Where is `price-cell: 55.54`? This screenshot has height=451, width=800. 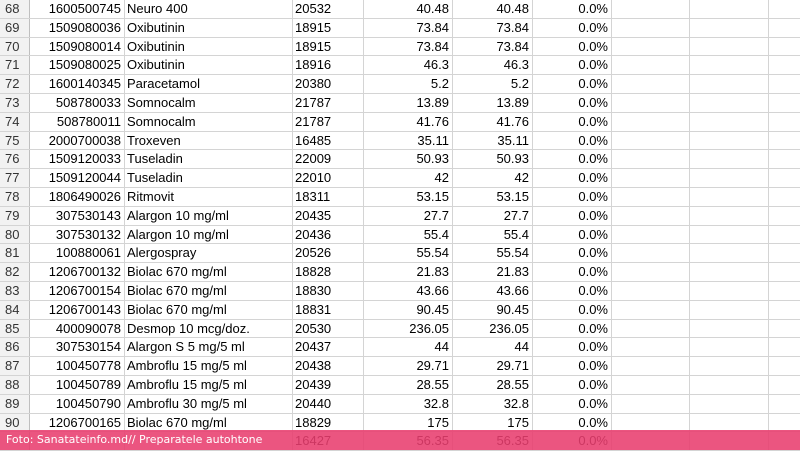 price-cell: 55.54 is located at coordinates (408, 253).